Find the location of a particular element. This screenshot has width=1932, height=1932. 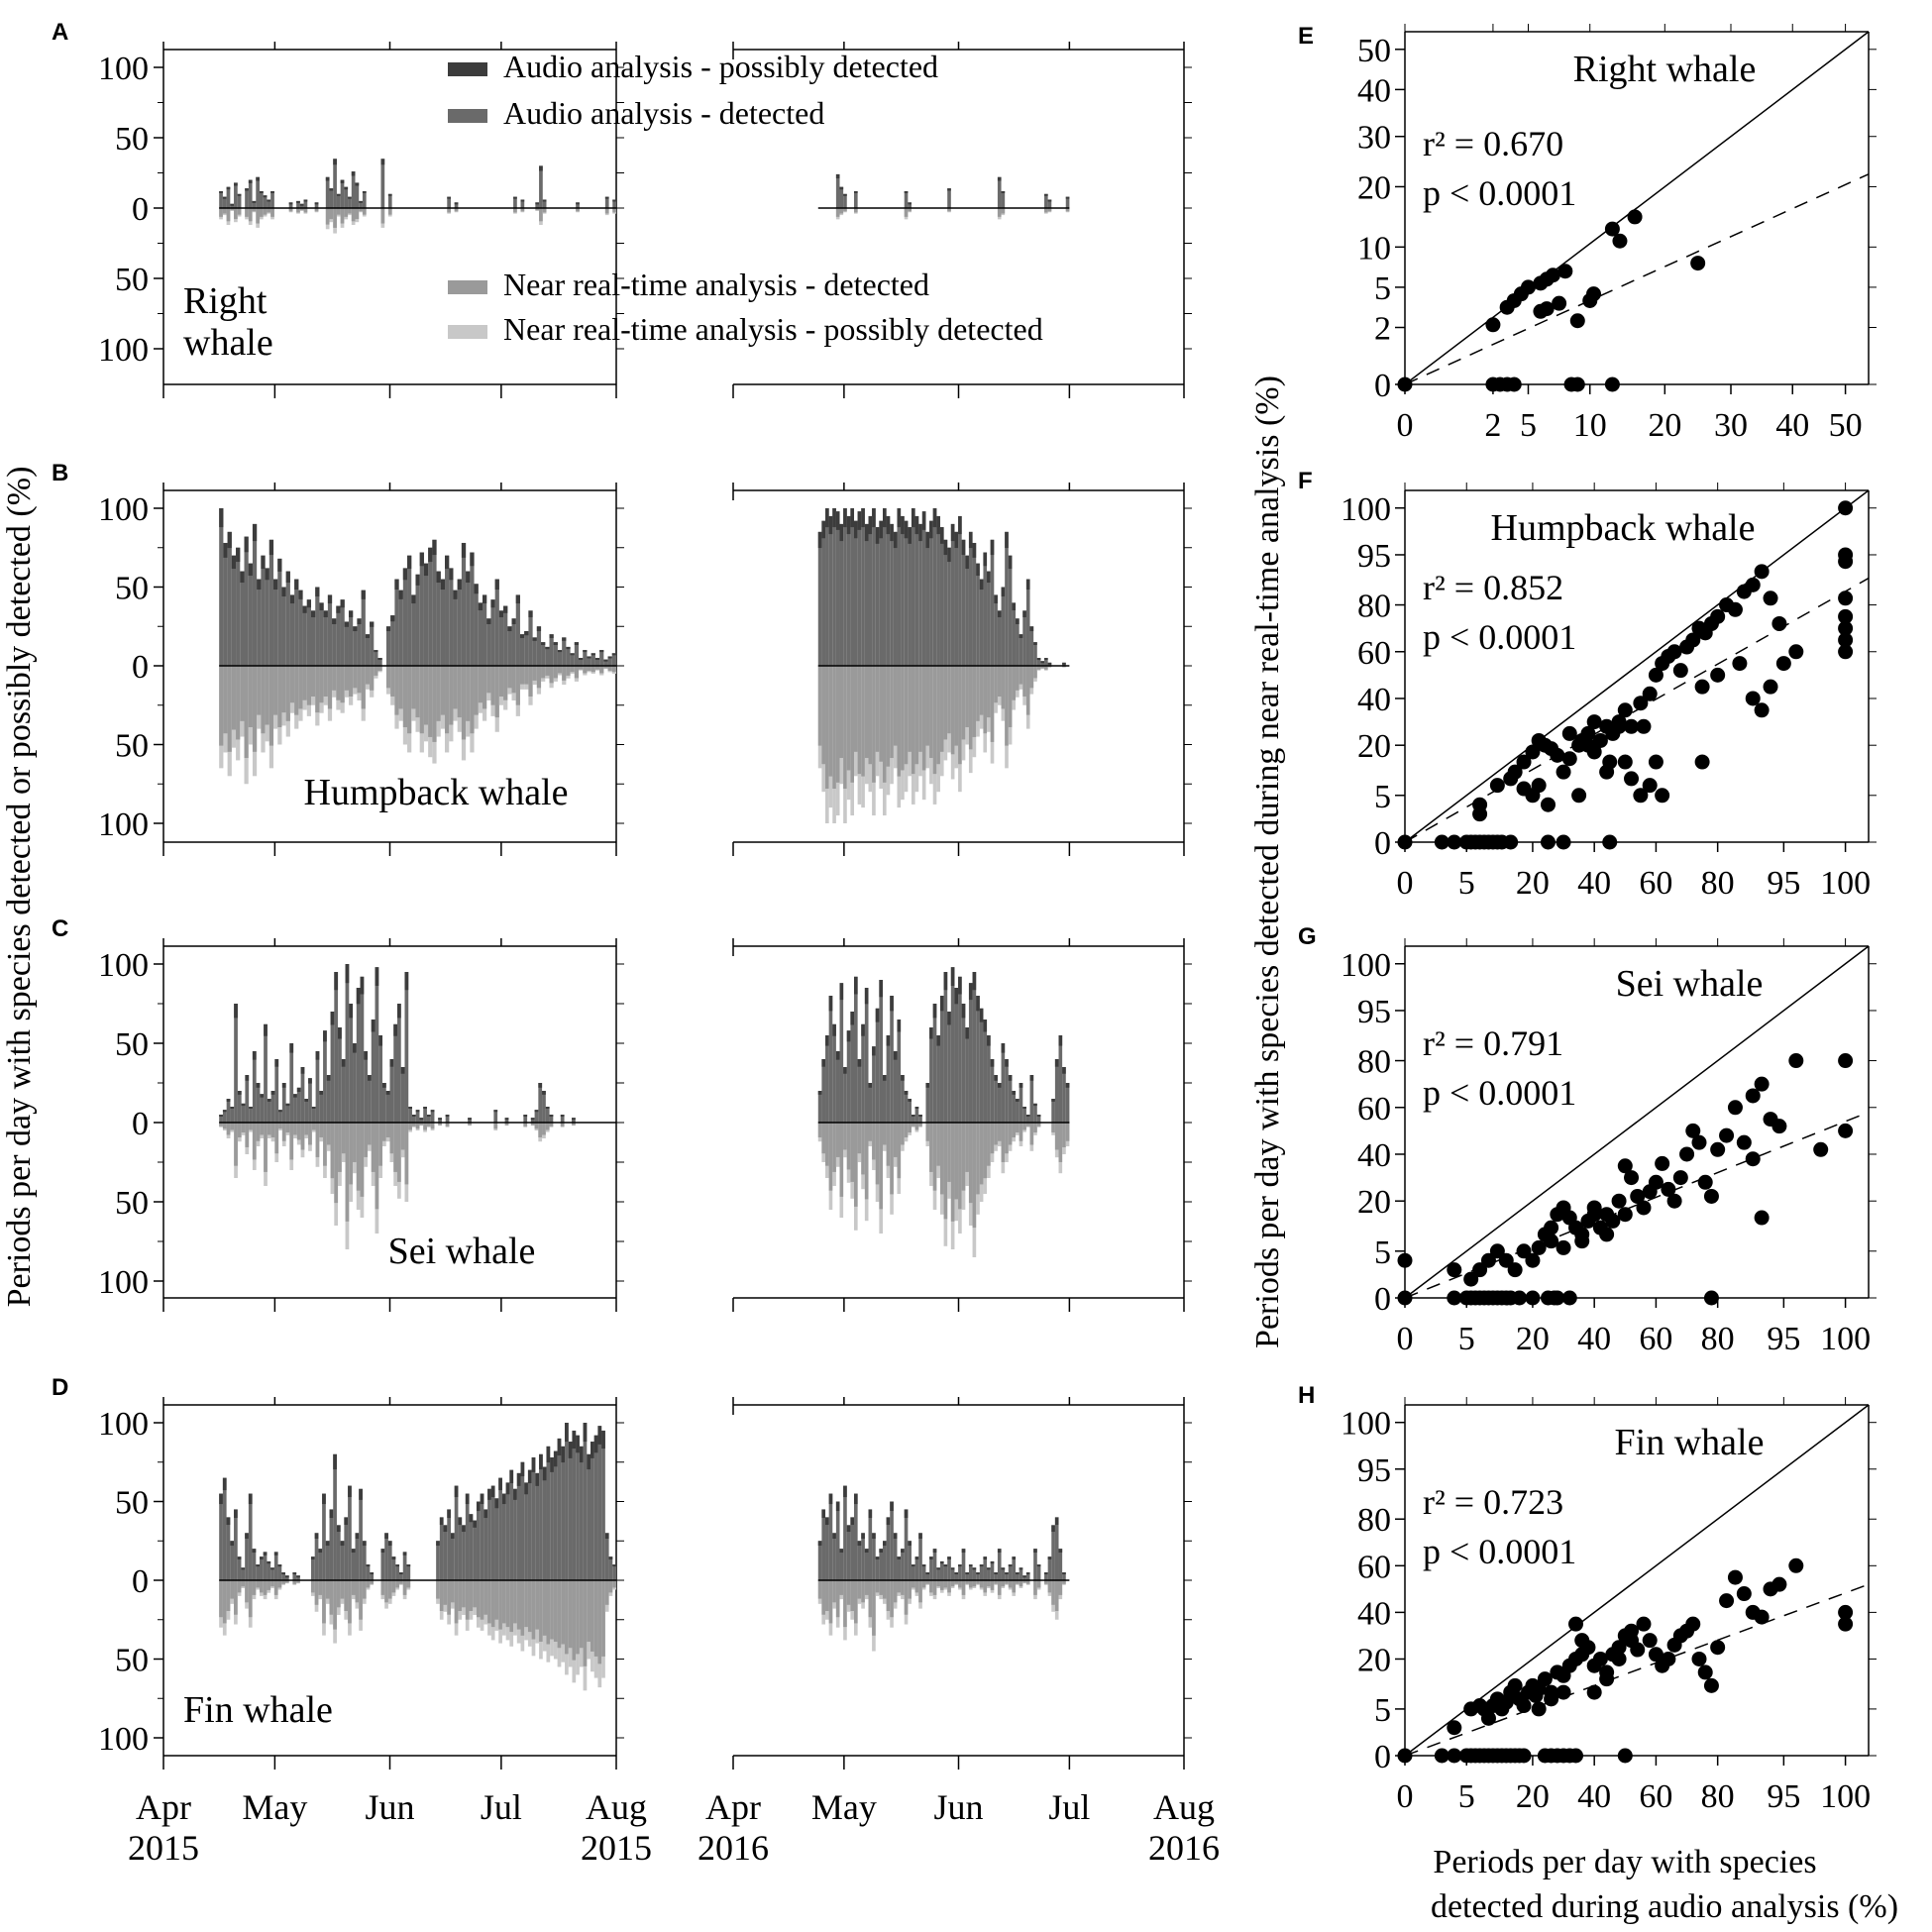

x-tick-label: 5 is located at coordinates (1529, 425).